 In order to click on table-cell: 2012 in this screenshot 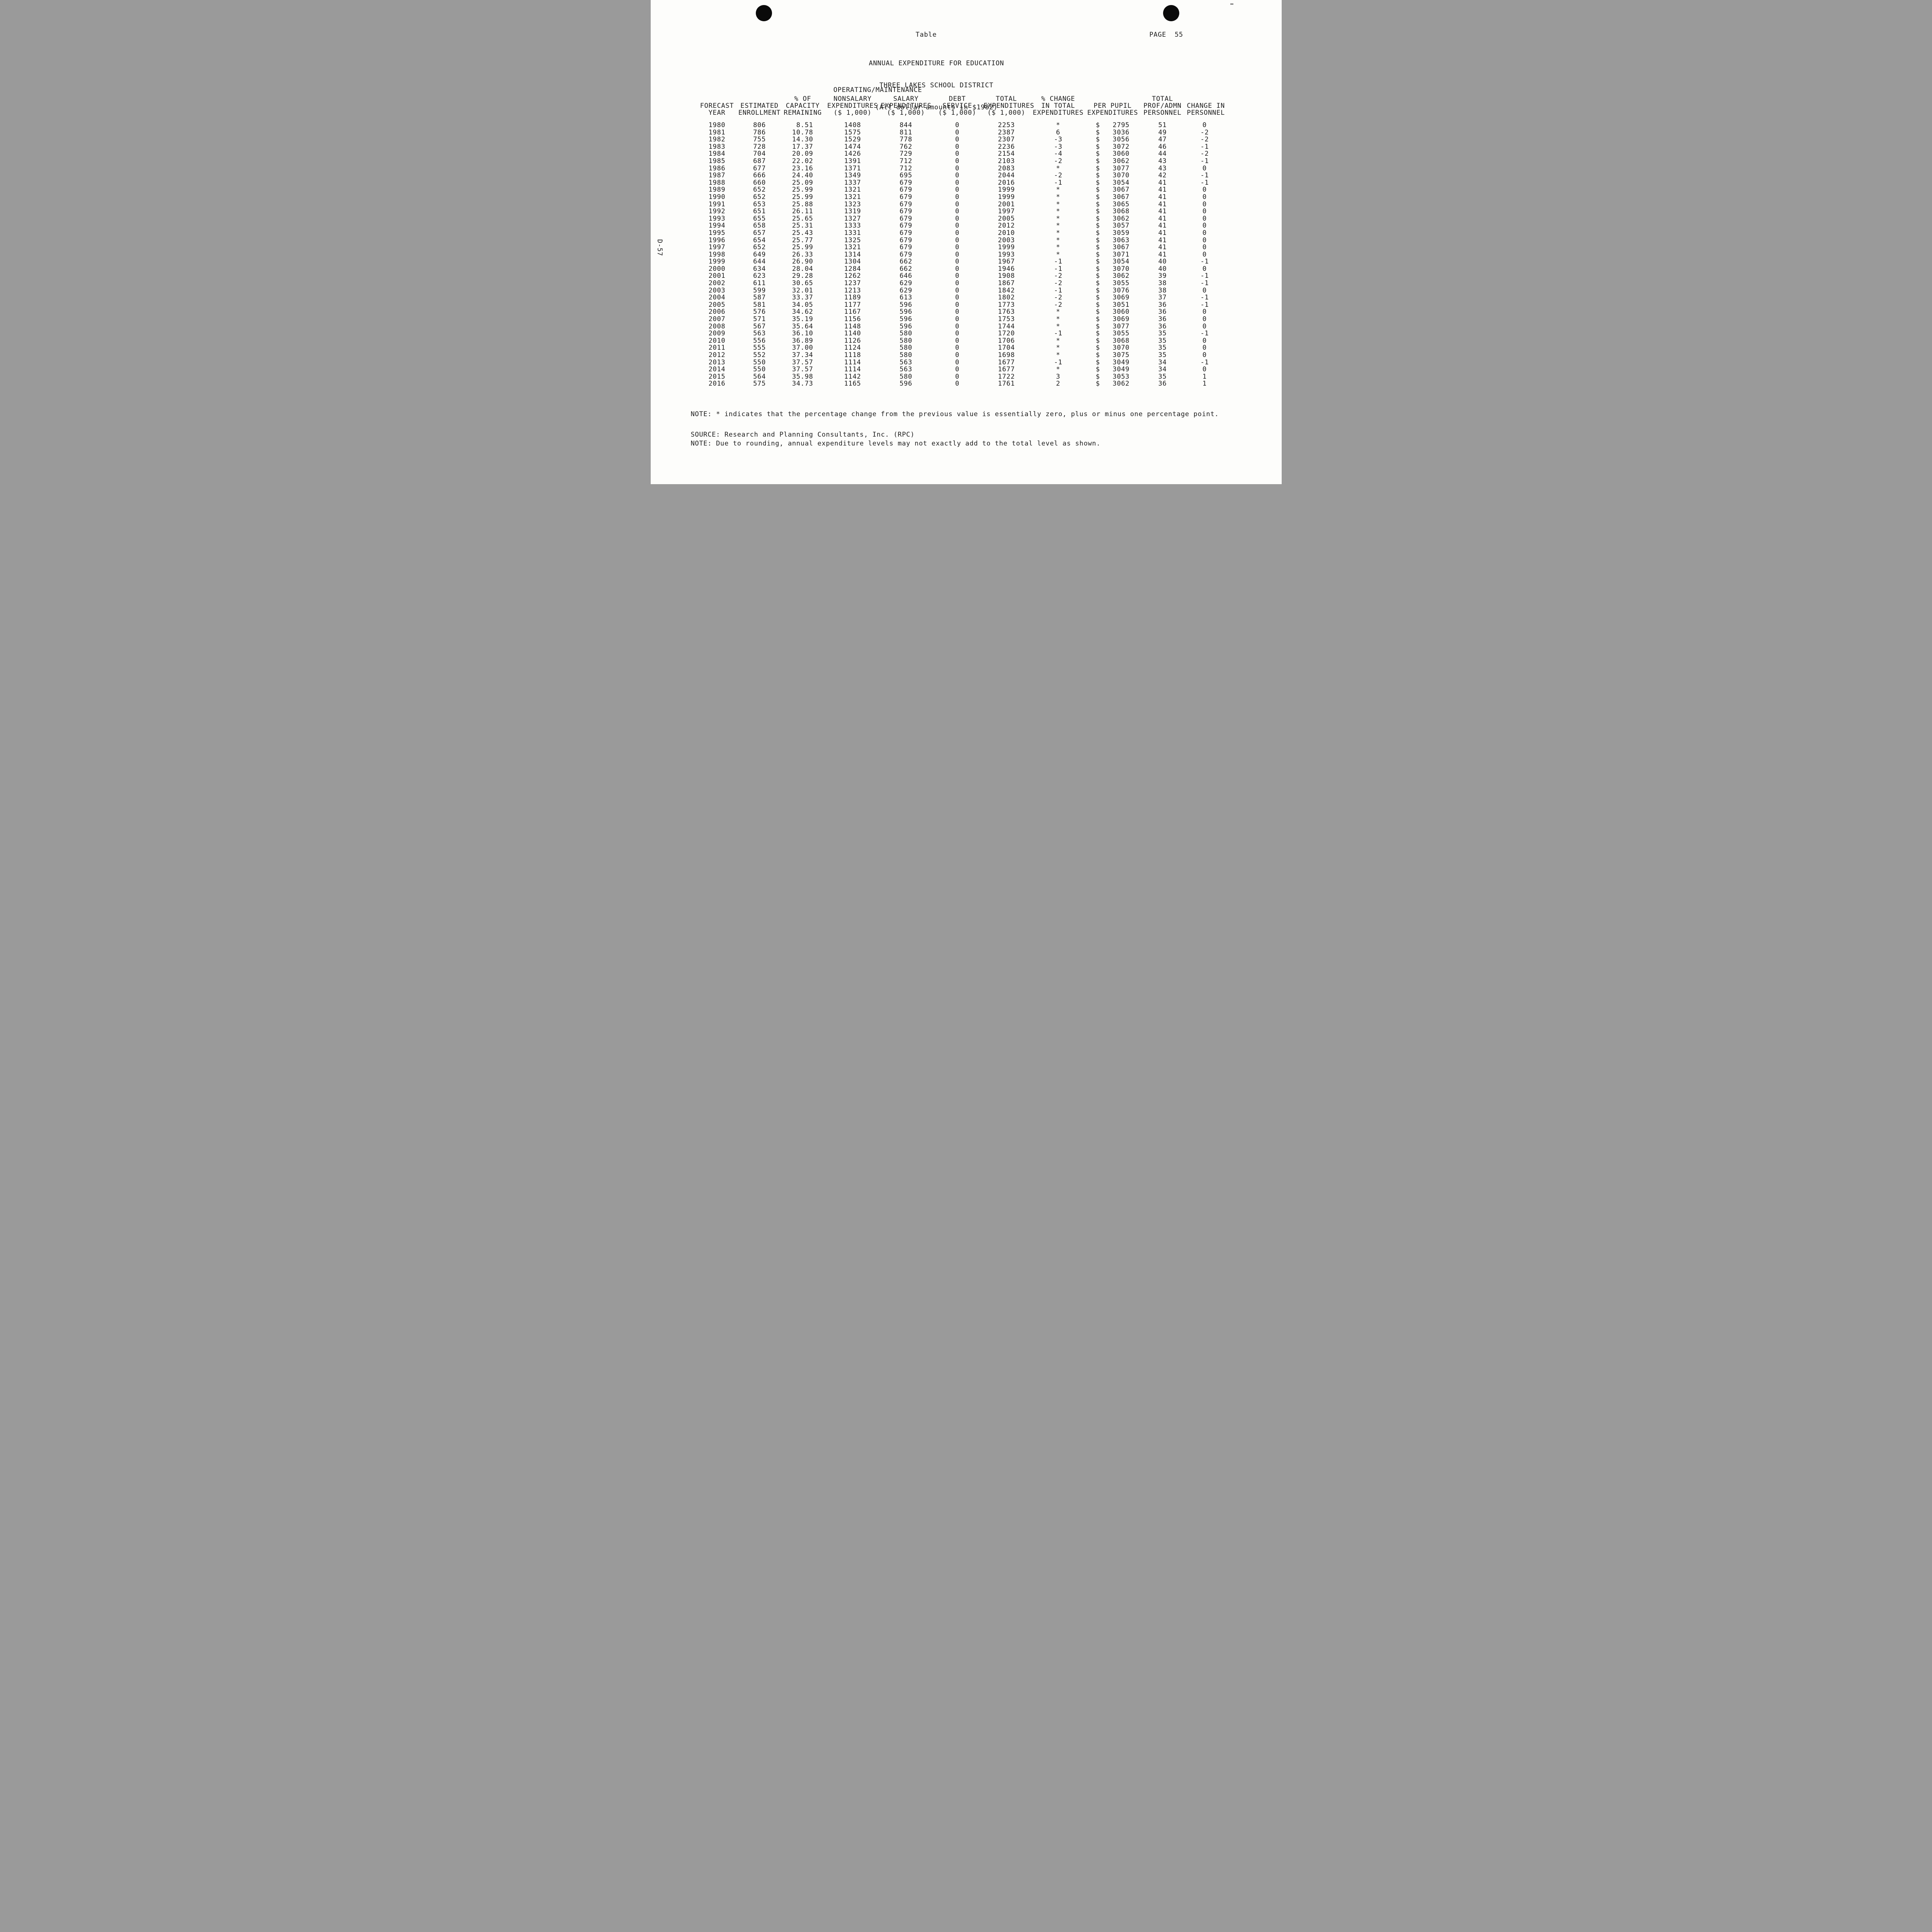, I will do `click(1006, 226)`.